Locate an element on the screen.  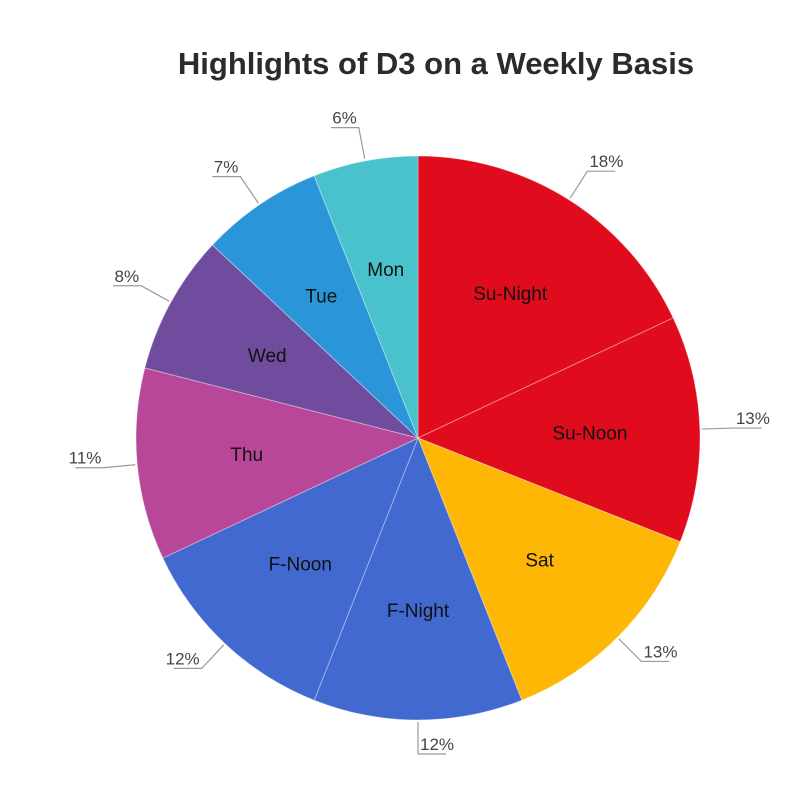
percent-label-su-night: 18% is located at coordinates (606, 161).